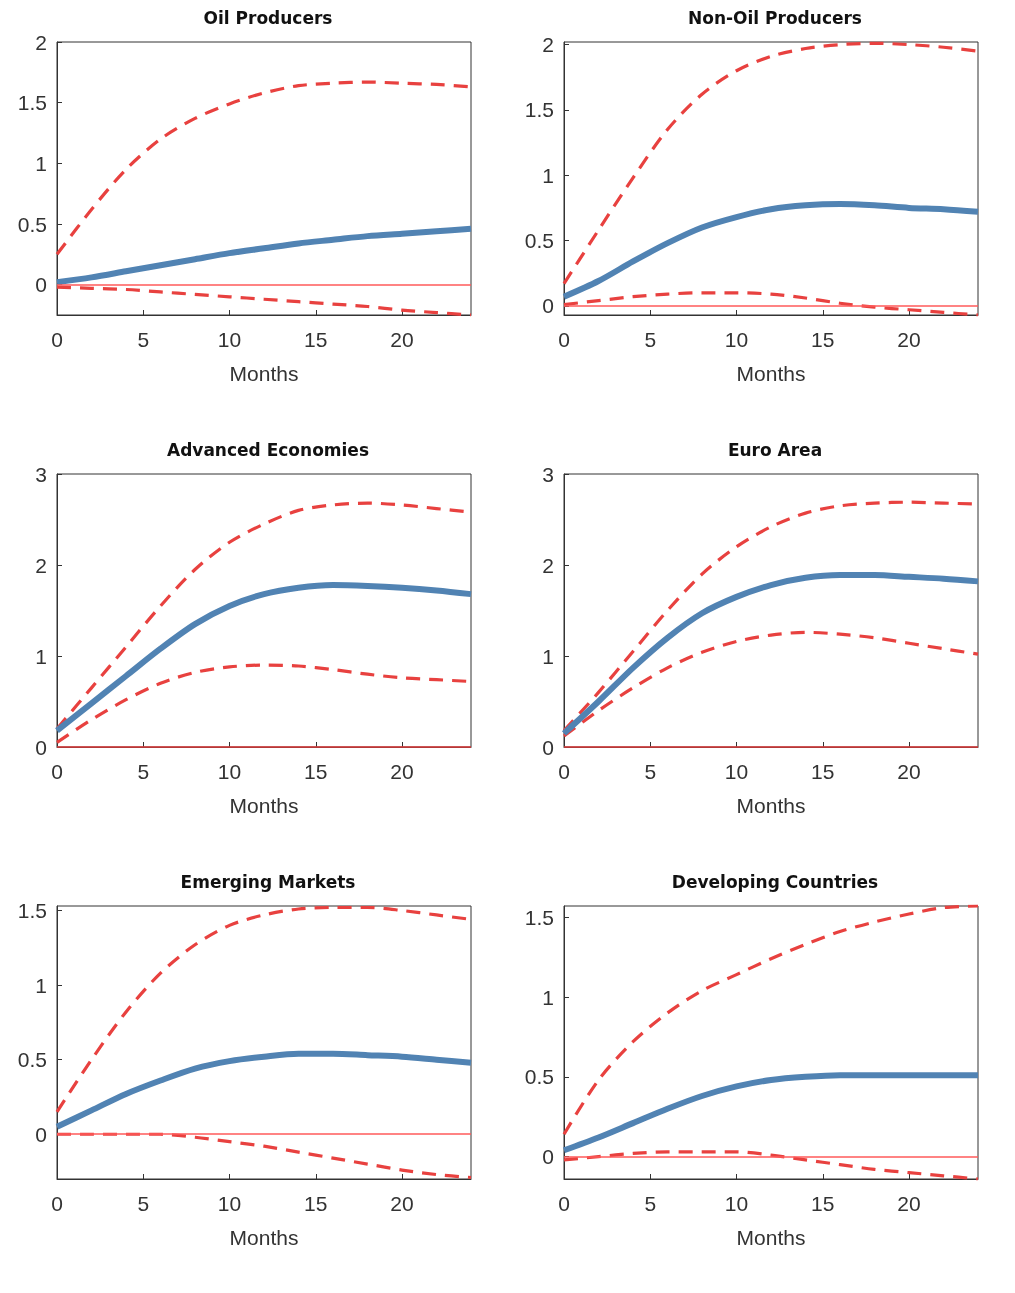 This screenshot has height=1293, width=1015. Describe the element at coordinates (268, 449) in the screenshot. I see `chart-title: Advanced Economies` at that location.